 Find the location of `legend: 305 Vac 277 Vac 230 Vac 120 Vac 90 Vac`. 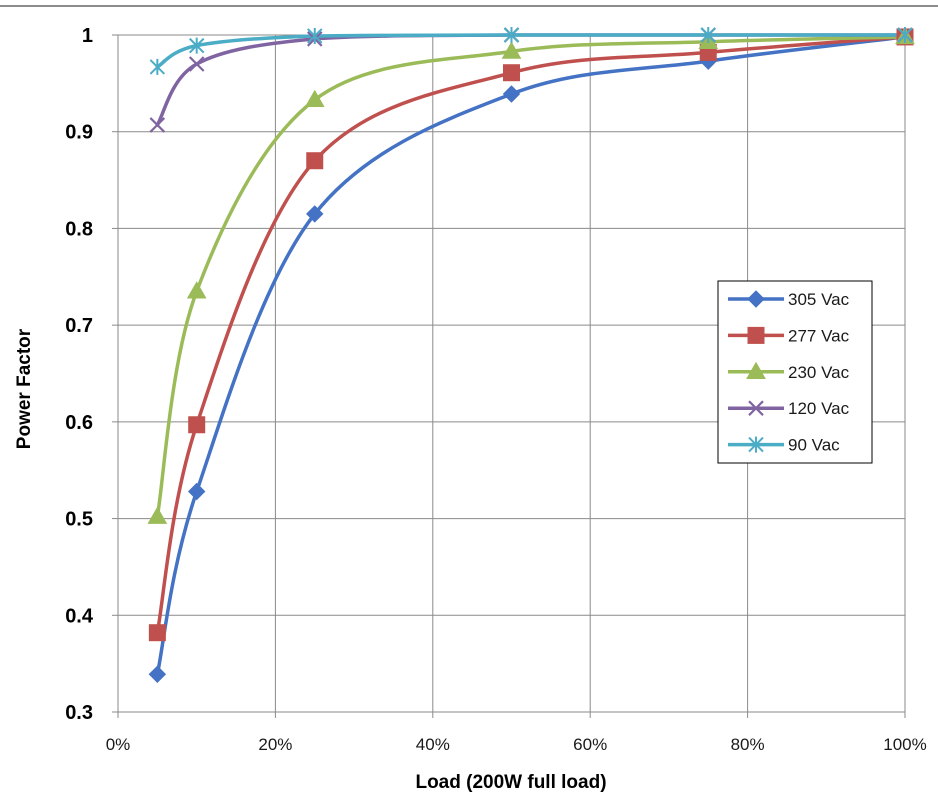

legend: 305 Vac 277 Vac 230 Vac 120 Vac 90 Vac is located at coordinates (795, 372).